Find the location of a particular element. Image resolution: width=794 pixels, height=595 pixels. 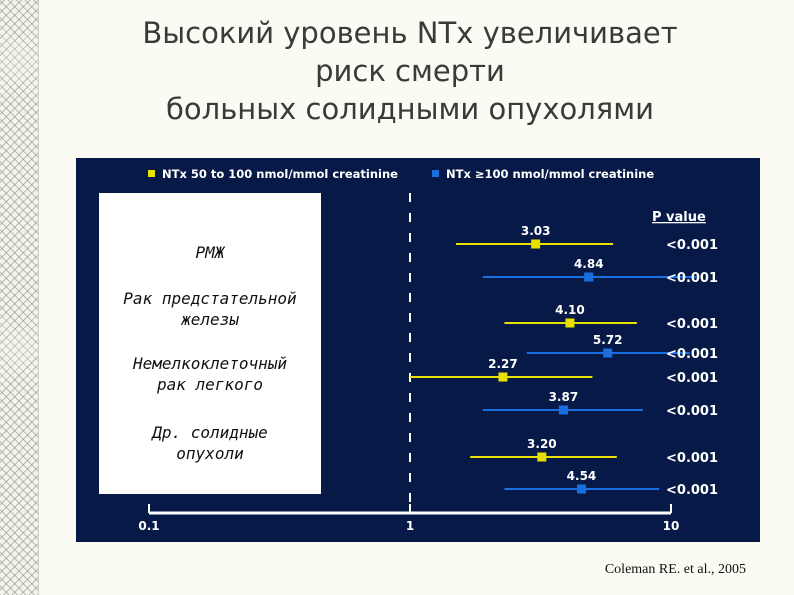

row-label-breast: РМЖ is located at coordinates (210, 252).